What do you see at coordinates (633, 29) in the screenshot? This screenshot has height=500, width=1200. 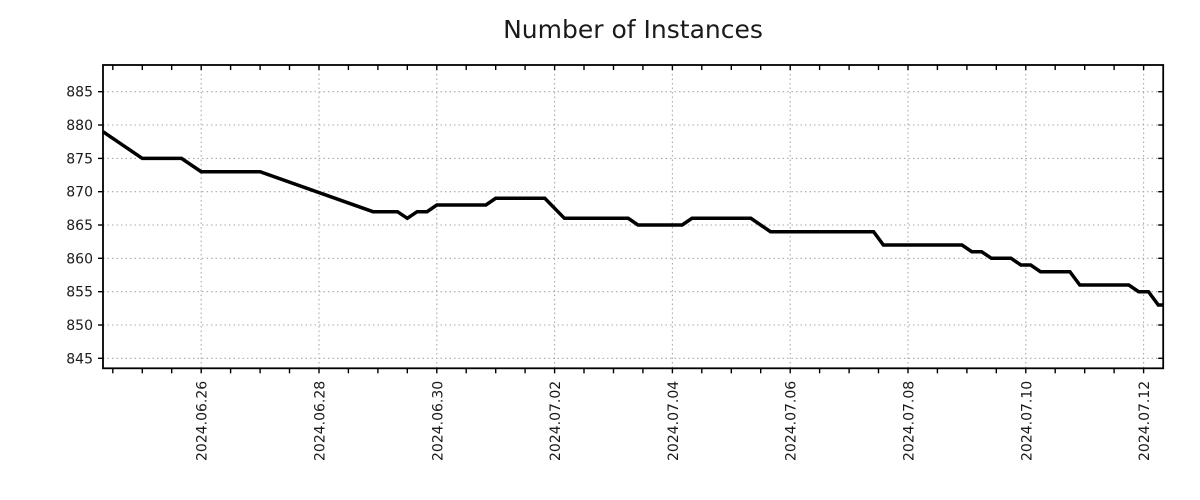 I see `chart-title: Number of Instances` at bounding box center [633, 29].